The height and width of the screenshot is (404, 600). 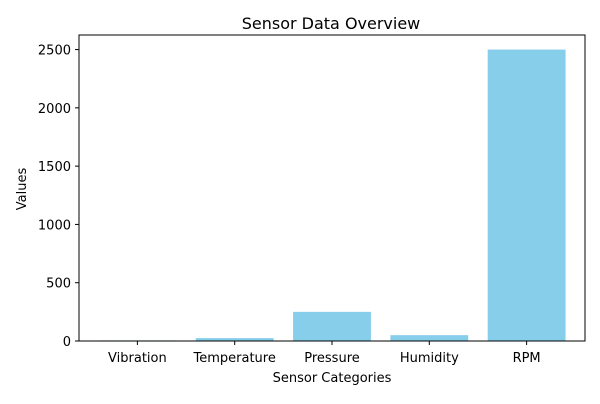 I want to click on bar-humidity, so click(x=429, y=338).